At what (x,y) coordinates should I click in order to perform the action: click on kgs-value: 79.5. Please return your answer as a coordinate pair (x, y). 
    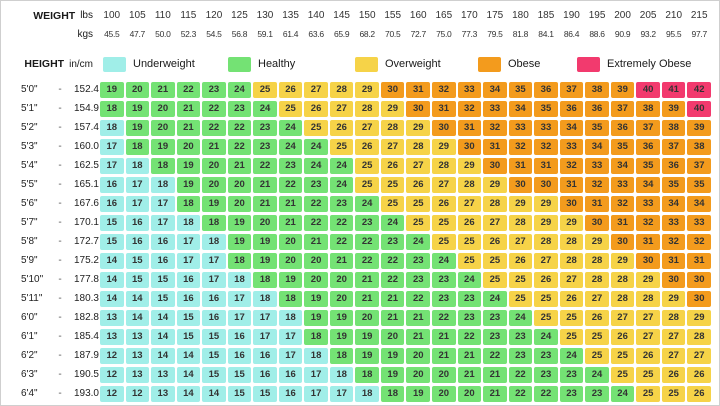
    Looking at the image, I should click on (495, 34).